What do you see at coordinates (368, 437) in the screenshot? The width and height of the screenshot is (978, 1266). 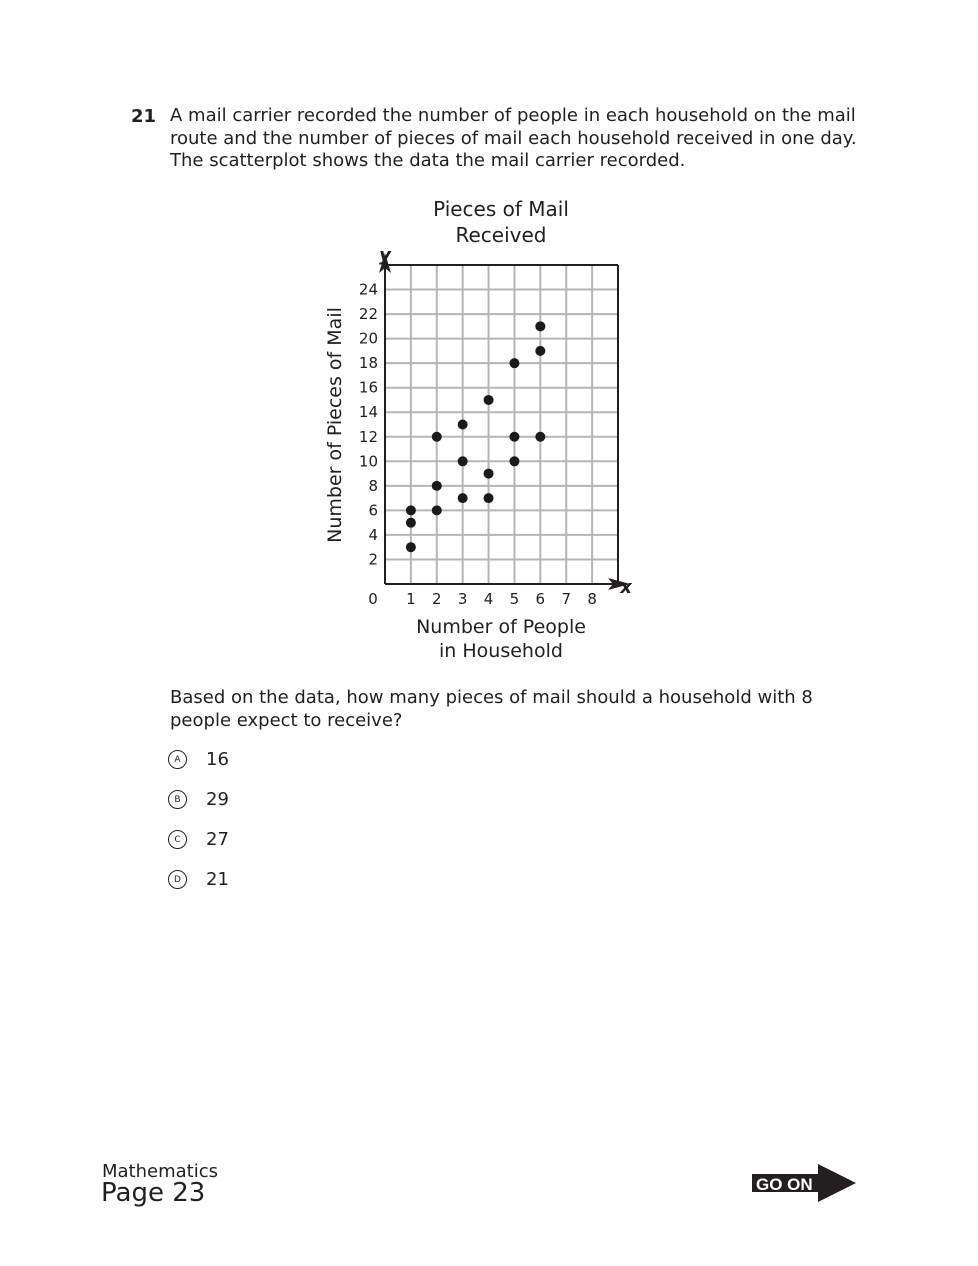 I see `y-tick-label: 12` at bounding box center [368, 437].